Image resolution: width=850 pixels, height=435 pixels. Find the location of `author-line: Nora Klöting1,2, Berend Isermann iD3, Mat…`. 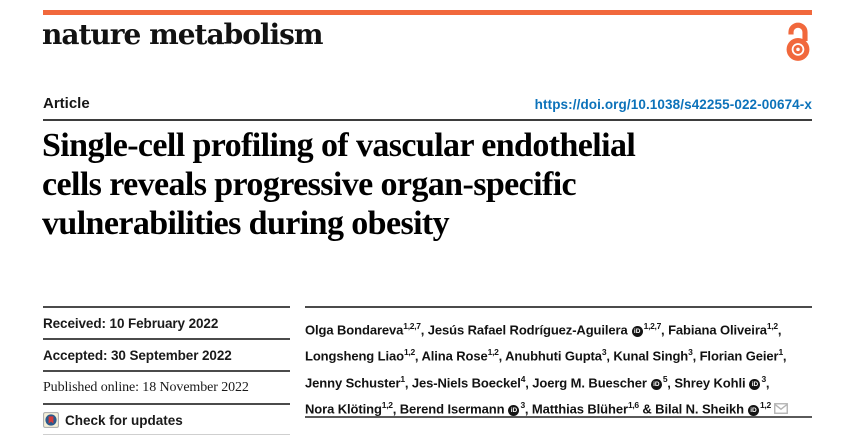

author-line: Nora Klöting1,2, Berend Isermann iD3, Mat… is located at coordinates (558, 407).